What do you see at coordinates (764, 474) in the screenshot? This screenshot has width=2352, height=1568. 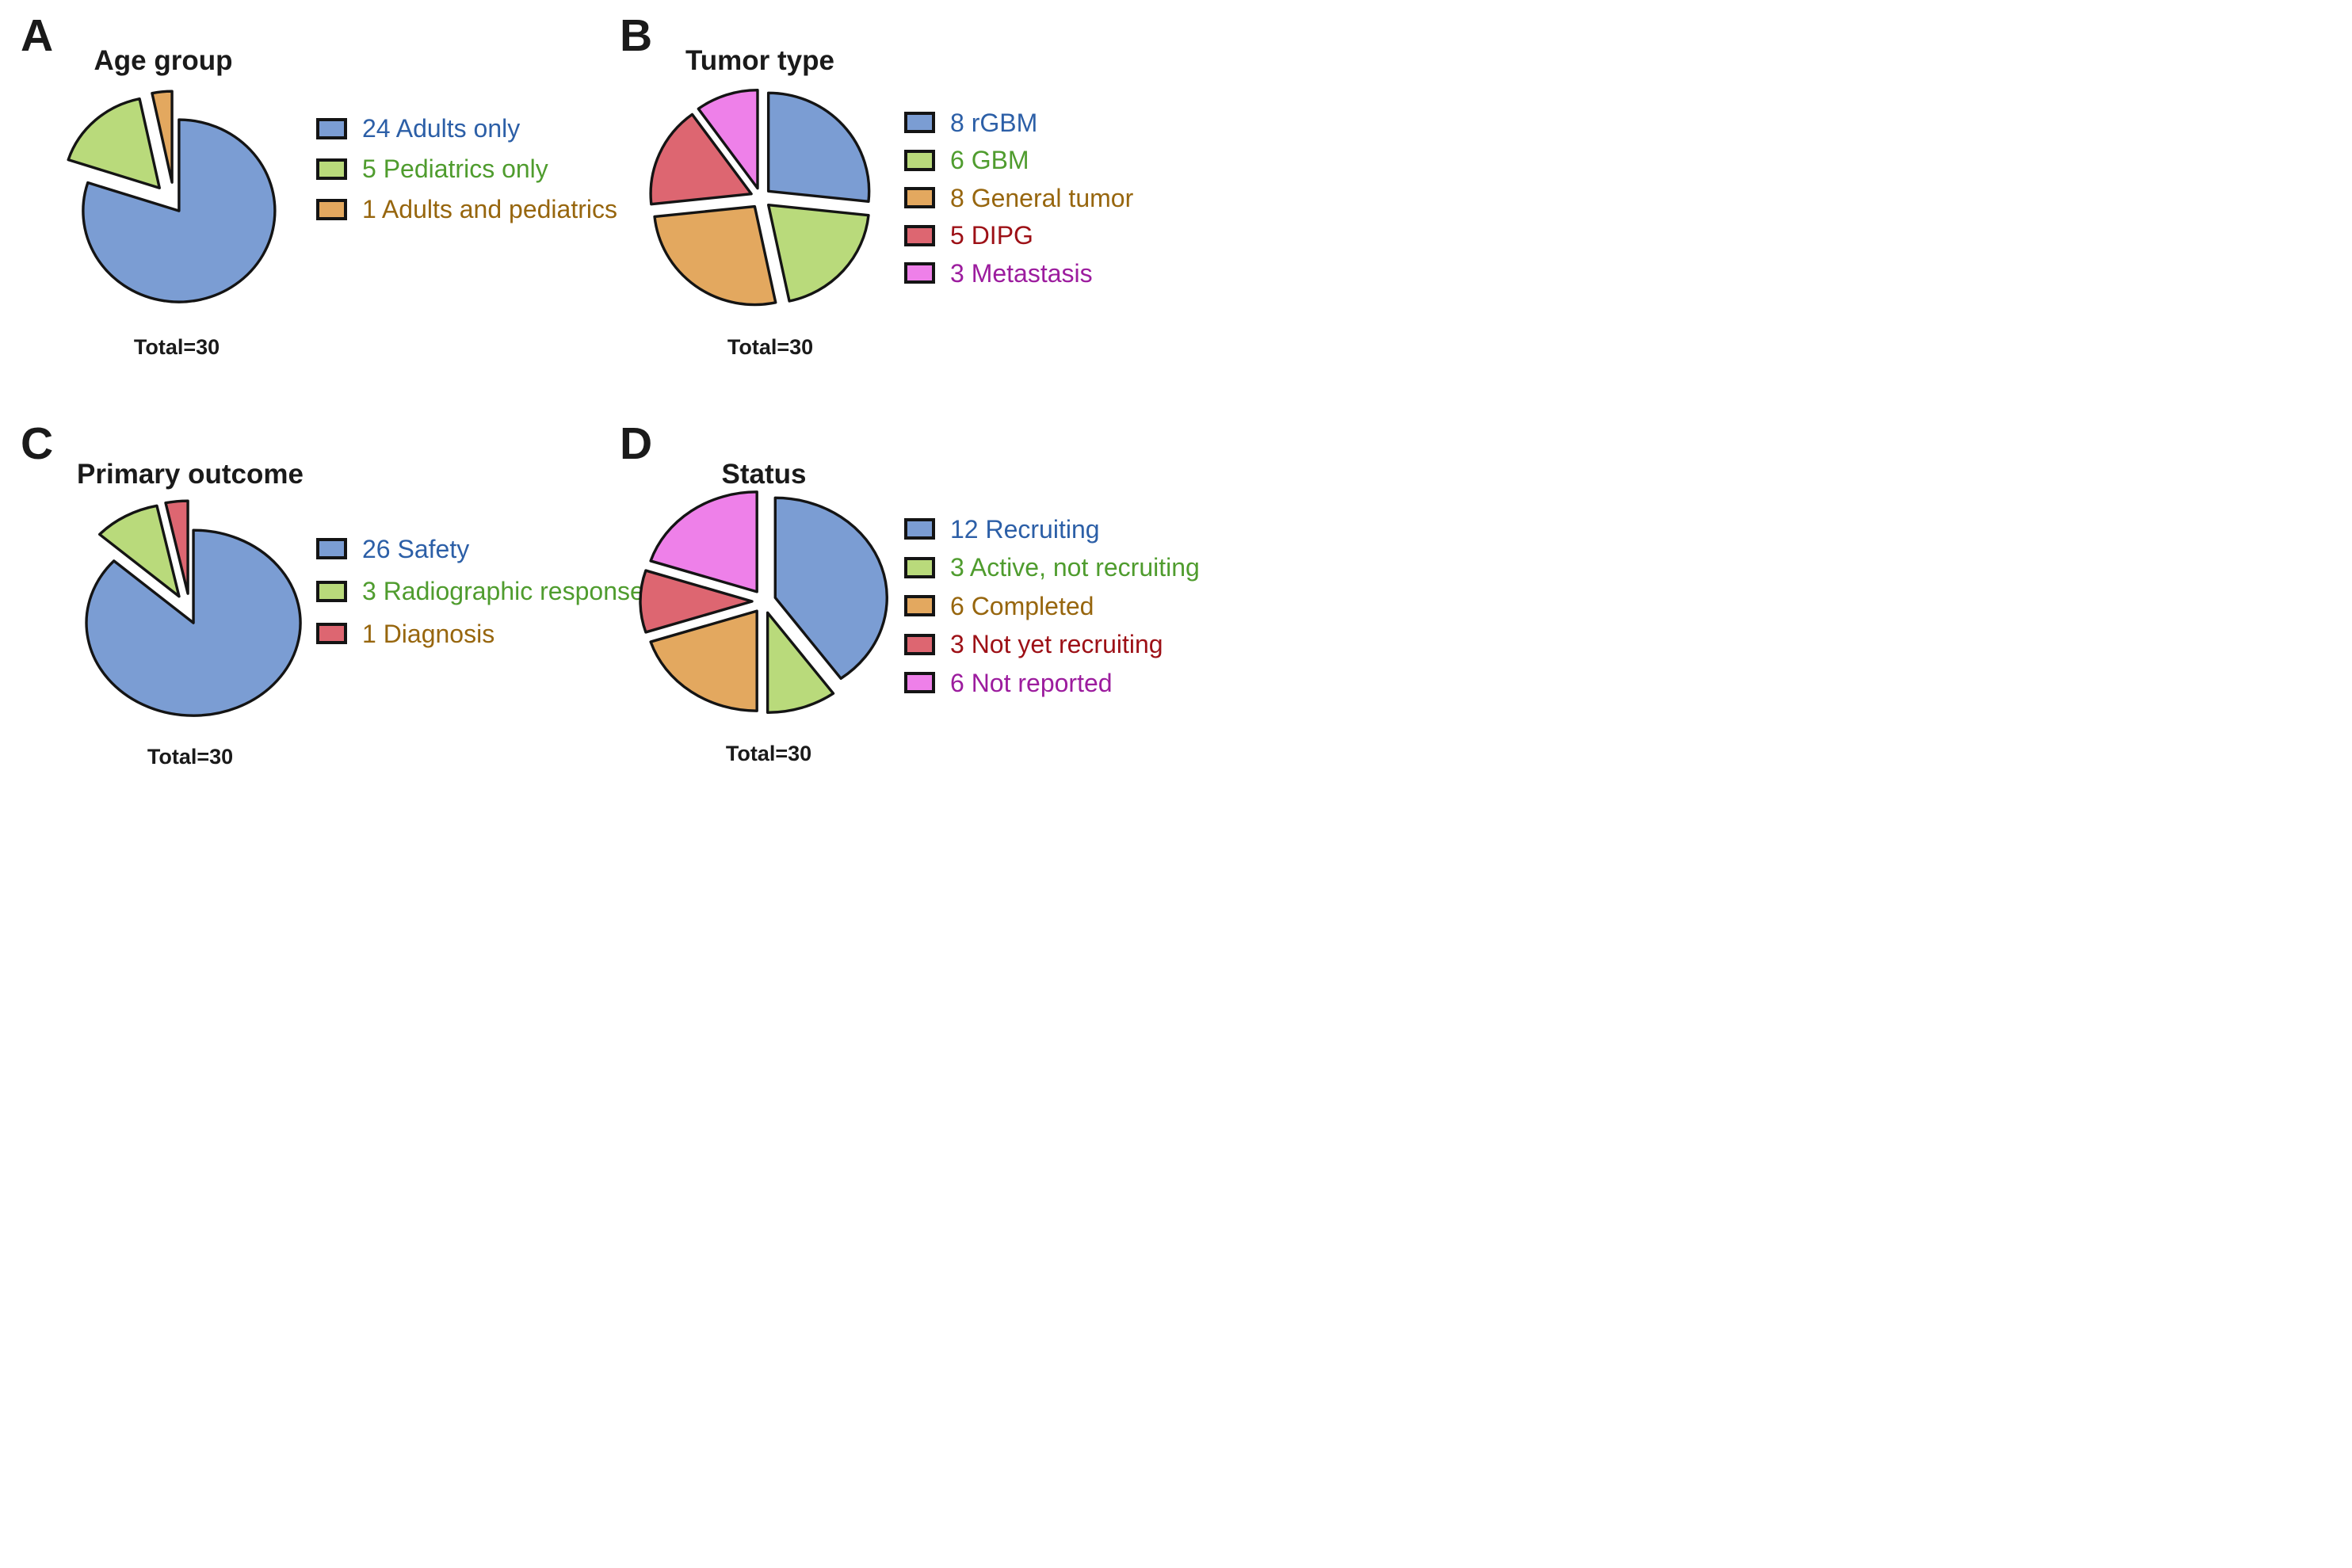 I see `chart-title-status: Status` at bounding box center [764, 474].